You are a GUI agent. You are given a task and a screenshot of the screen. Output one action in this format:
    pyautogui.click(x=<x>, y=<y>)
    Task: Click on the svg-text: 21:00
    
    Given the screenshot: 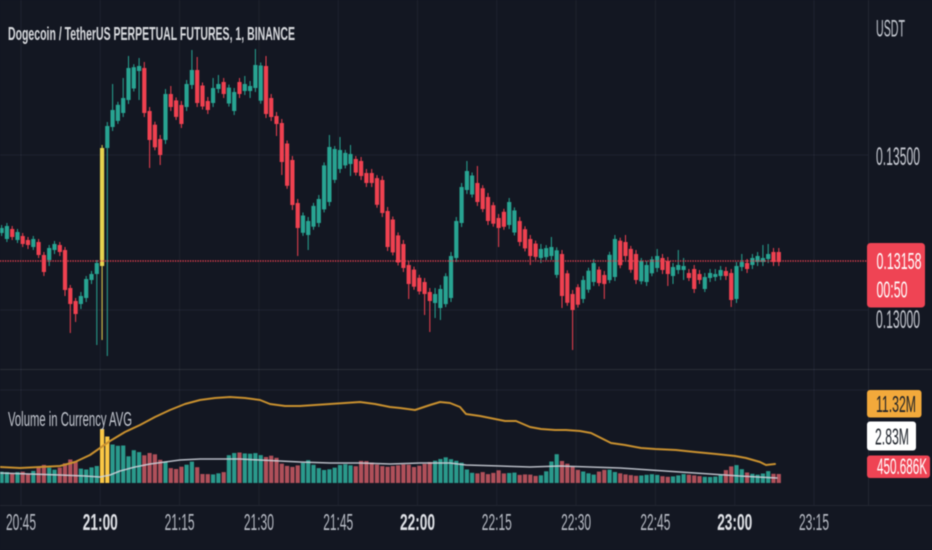 What is the action you would take?
    pyautogui.click(x=100, y=522)
    